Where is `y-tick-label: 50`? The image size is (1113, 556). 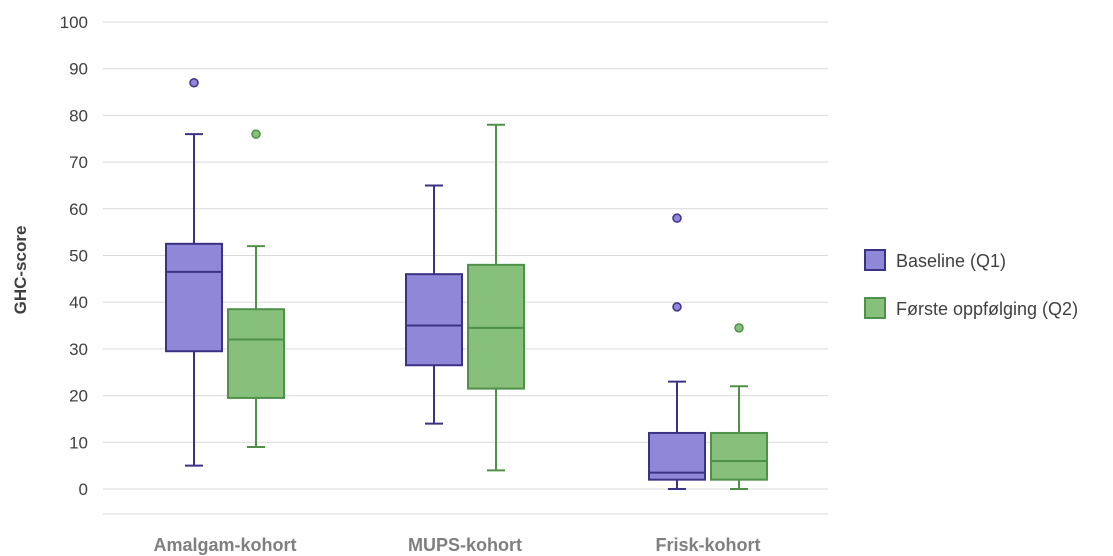
y-tick-label: 50 is located at coordinates (78, 256).